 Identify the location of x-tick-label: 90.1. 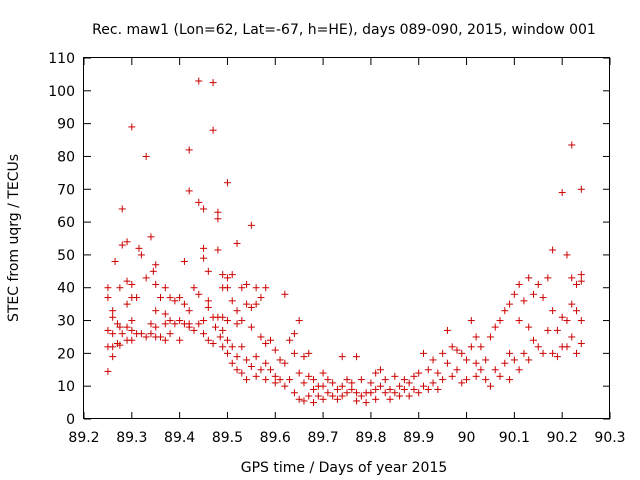
(514, 438).